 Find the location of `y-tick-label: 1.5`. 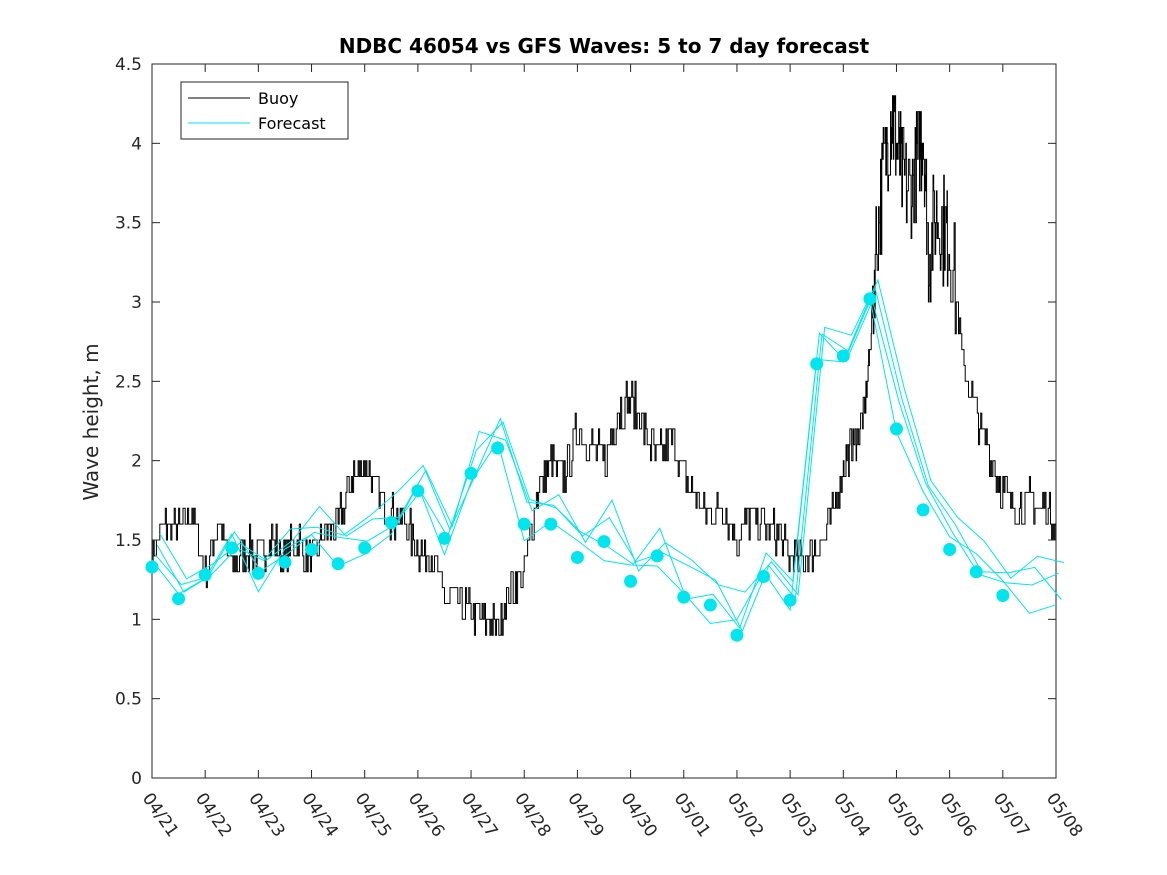

y-tick-label: 1.5 is located at coordinates (128, 541).